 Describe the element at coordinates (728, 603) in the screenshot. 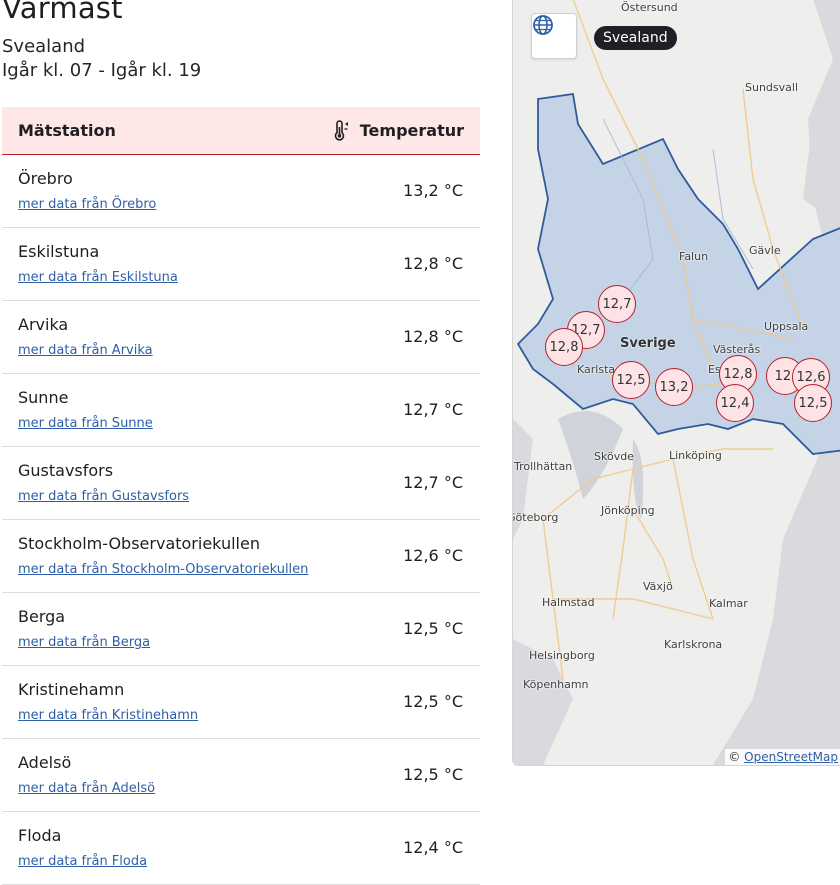

I see `city-label: Kalmar` at that location.